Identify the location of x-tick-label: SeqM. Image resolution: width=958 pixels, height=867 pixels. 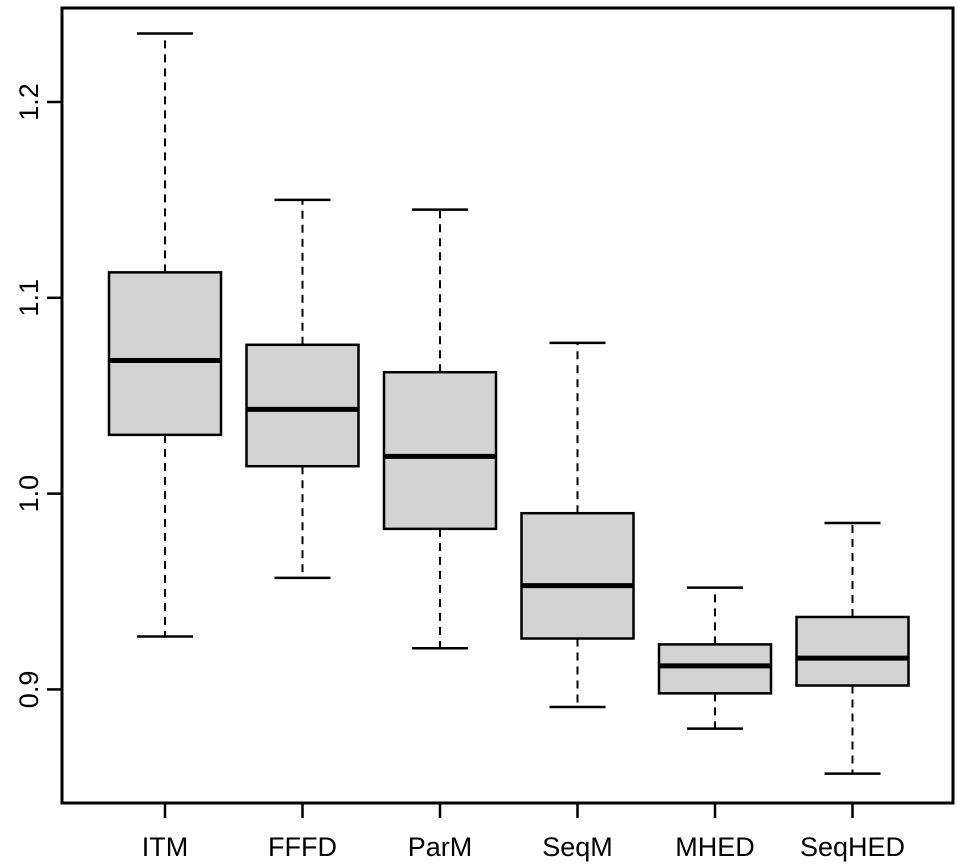
(577, 847).